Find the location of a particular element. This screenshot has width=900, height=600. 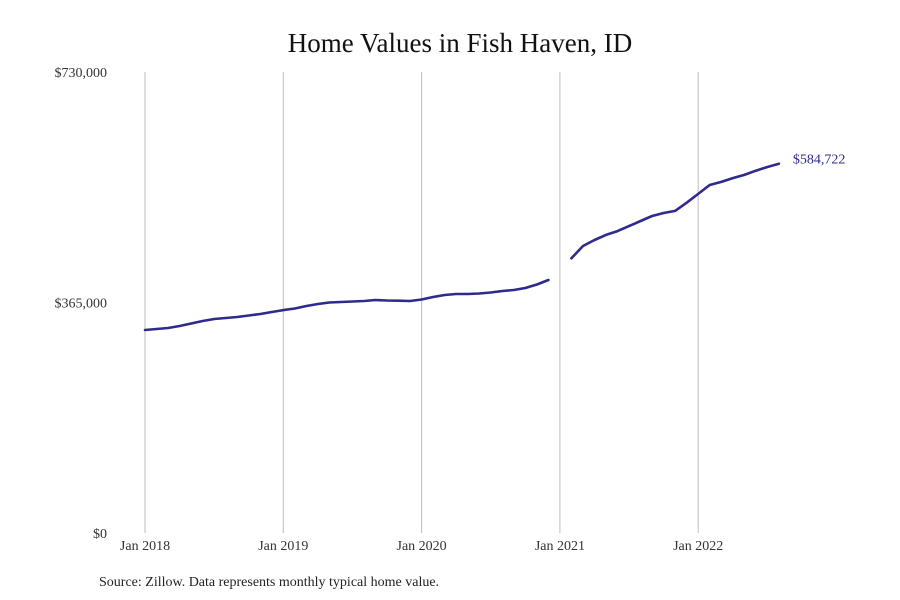

y-tick-label: $730,000 is located at coordinates (81, 73).